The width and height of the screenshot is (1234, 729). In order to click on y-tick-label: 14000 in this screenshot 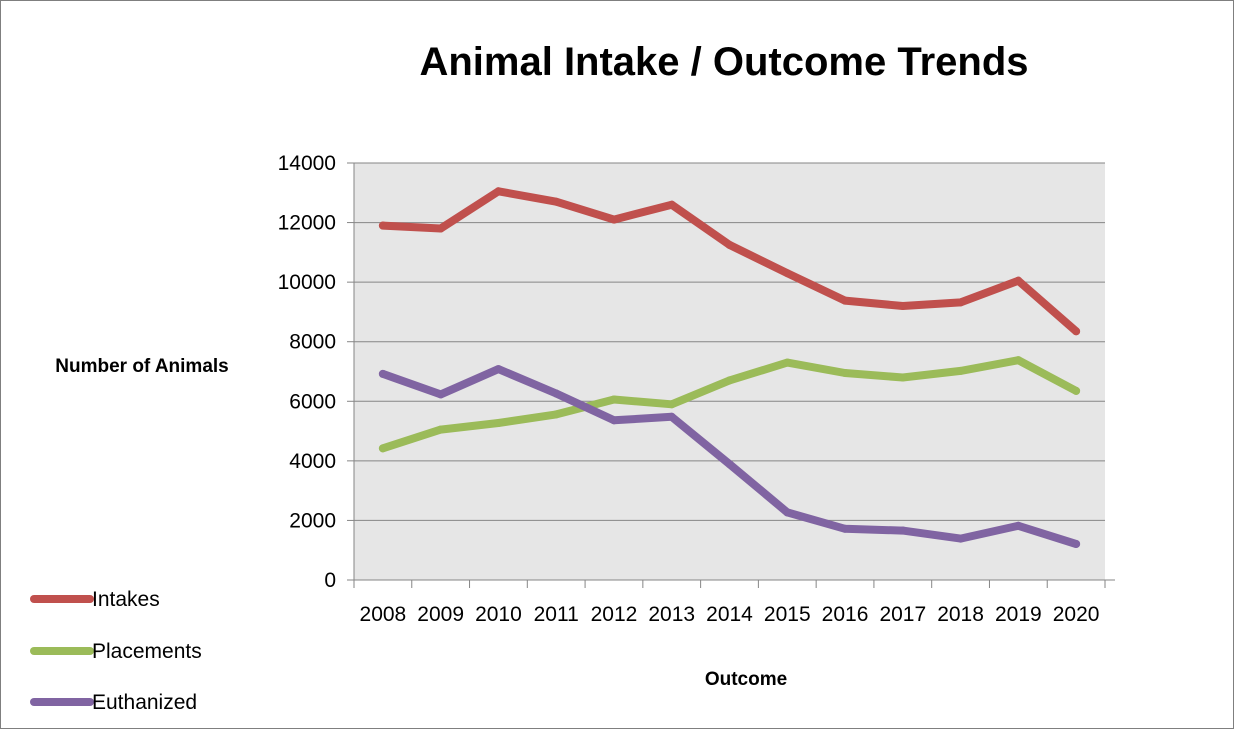, I will do `click(307, 163)`.